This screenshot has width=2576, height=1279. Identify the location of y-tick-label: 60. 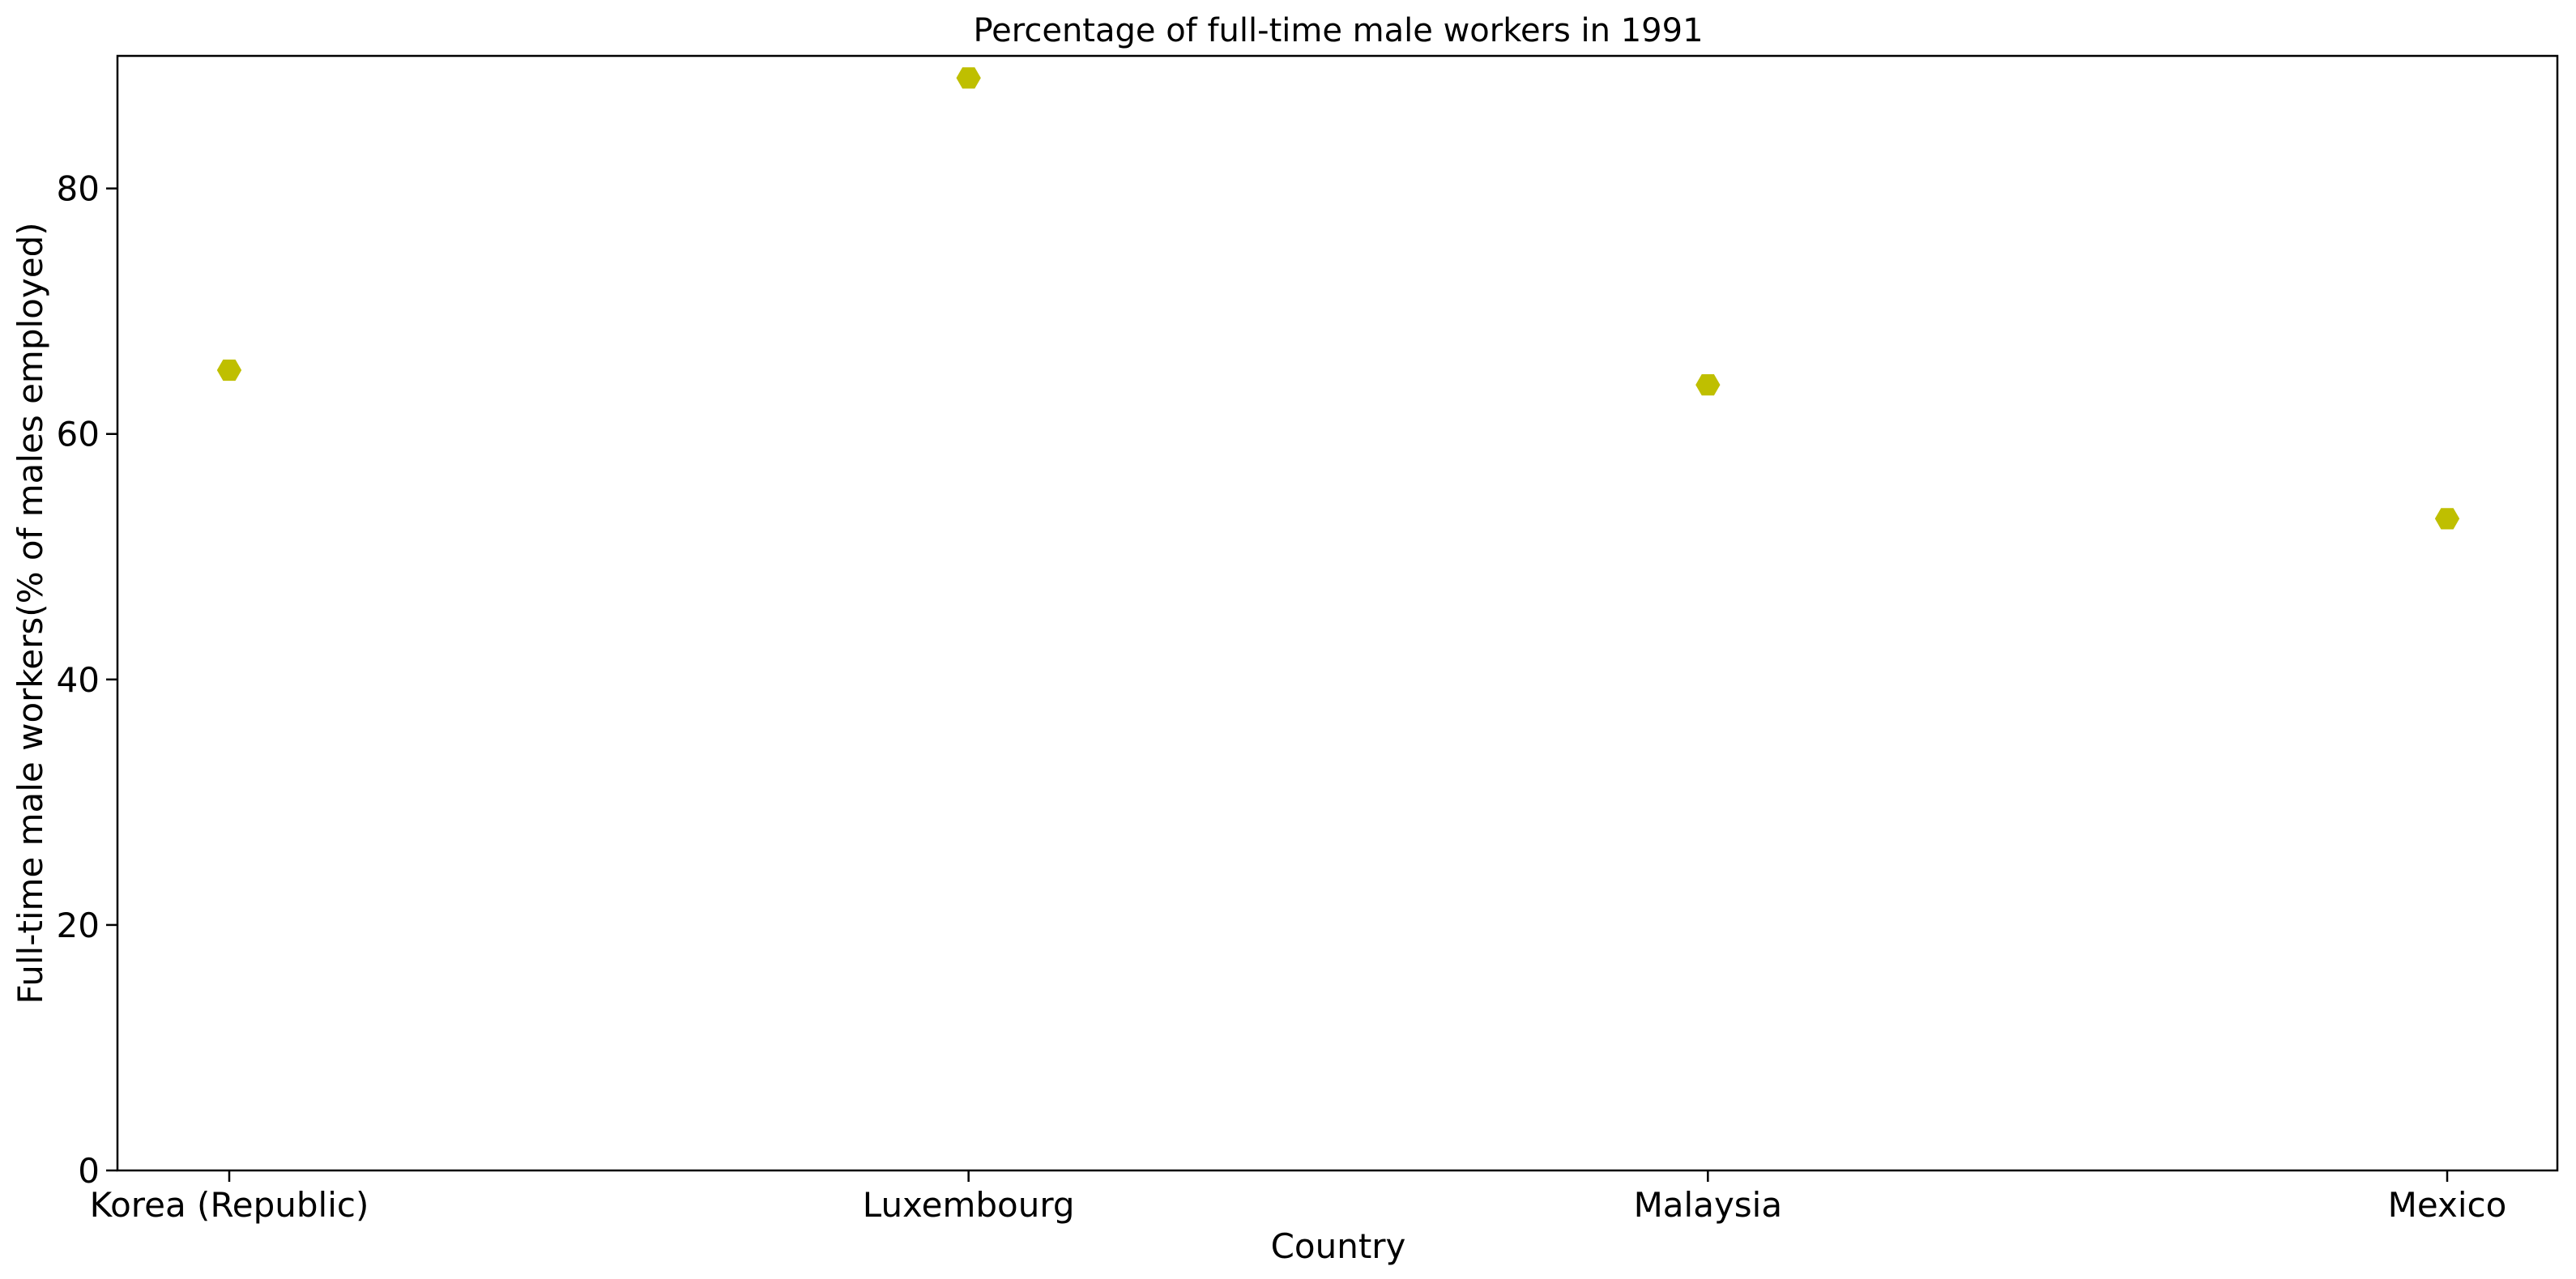
(79, 434).